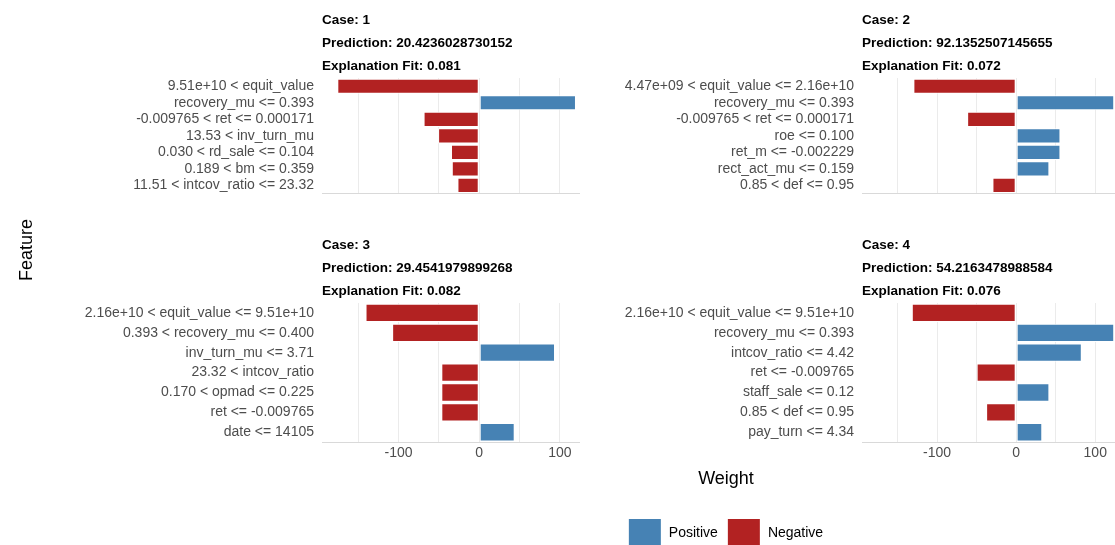 This screenshot has width=1115, height=545. Describe the element at coordinates (793, 151) in the screenshot. I see `y-tick-label: ret_m <= -0.002229` at that location.